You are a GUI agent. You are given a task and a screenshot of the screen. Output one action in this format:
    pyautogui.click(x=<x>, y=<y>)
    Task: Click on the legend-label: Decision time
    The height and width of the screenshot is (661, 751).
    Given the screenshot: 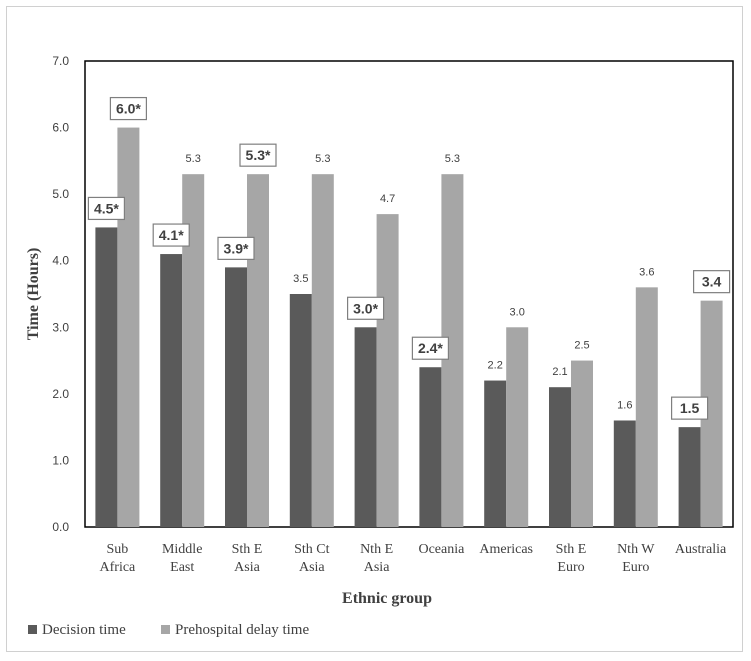 What is the action you would take?
    pyautogui.click(x=84, y=630)
    